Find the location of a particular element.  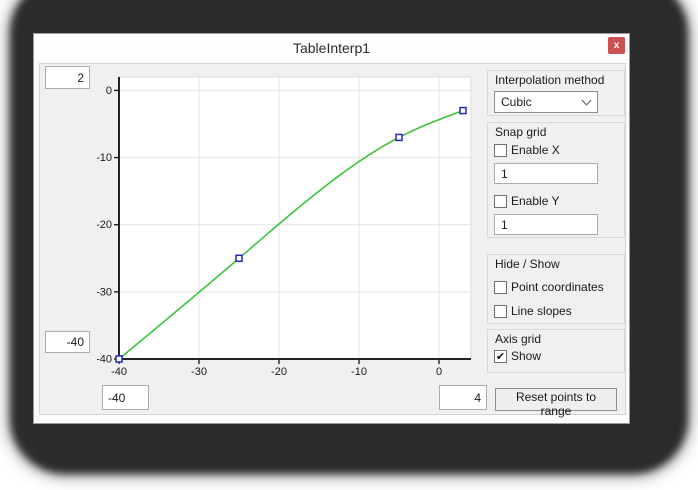

enable-x-checkbox is located at coordinates (500, 150).